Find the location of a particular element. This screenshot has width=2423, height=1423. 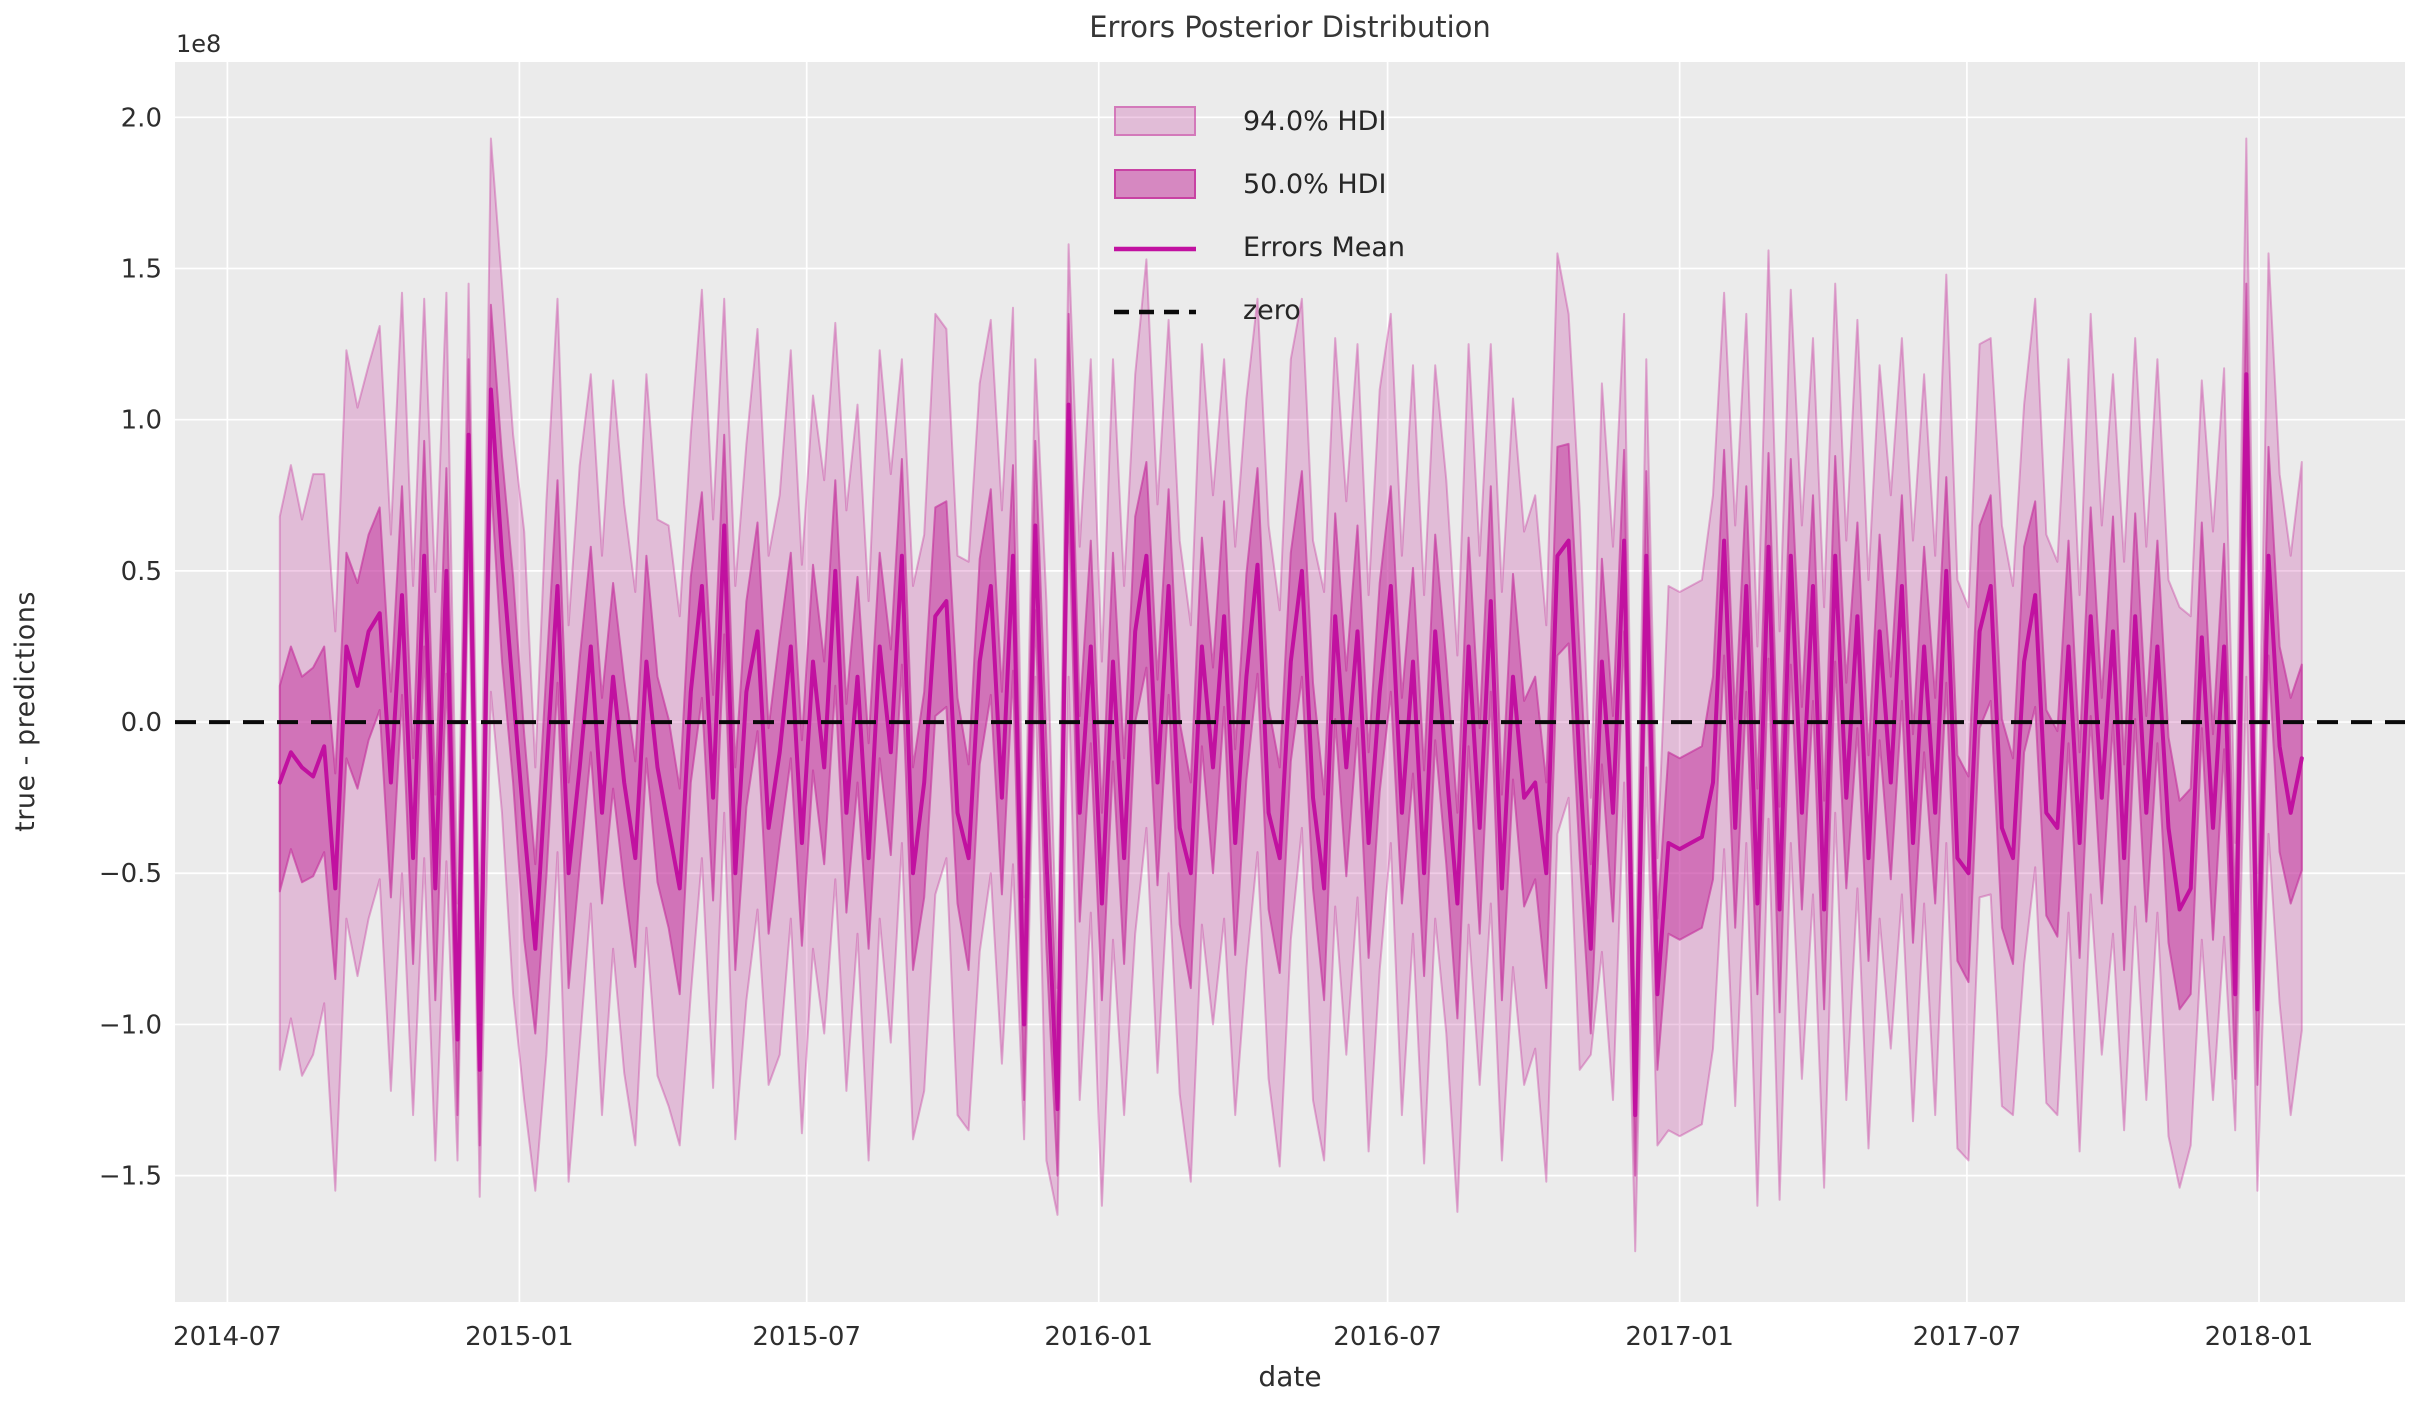

y-tick-label: −1.0 is located at coordinates (130, 1025).